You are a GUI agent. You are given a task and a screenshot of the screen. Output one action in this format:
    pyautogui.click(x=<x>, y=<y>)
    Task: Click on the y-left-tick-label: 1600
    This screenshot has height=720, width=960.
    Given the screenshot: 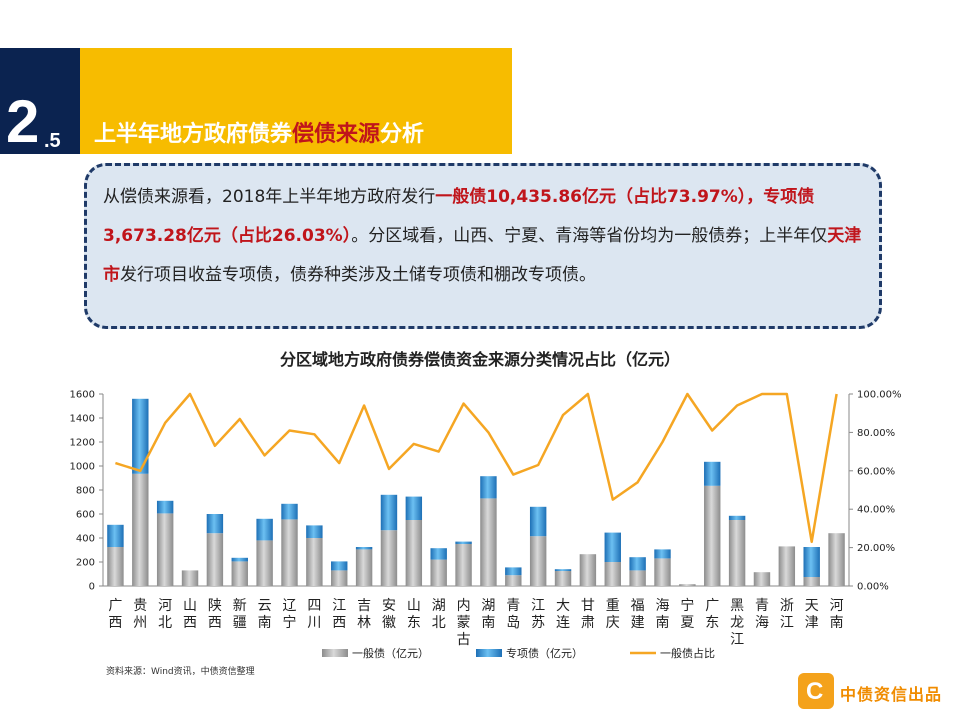 What is the action you would take?
    pyautogui.click(x=82, y=395)
    